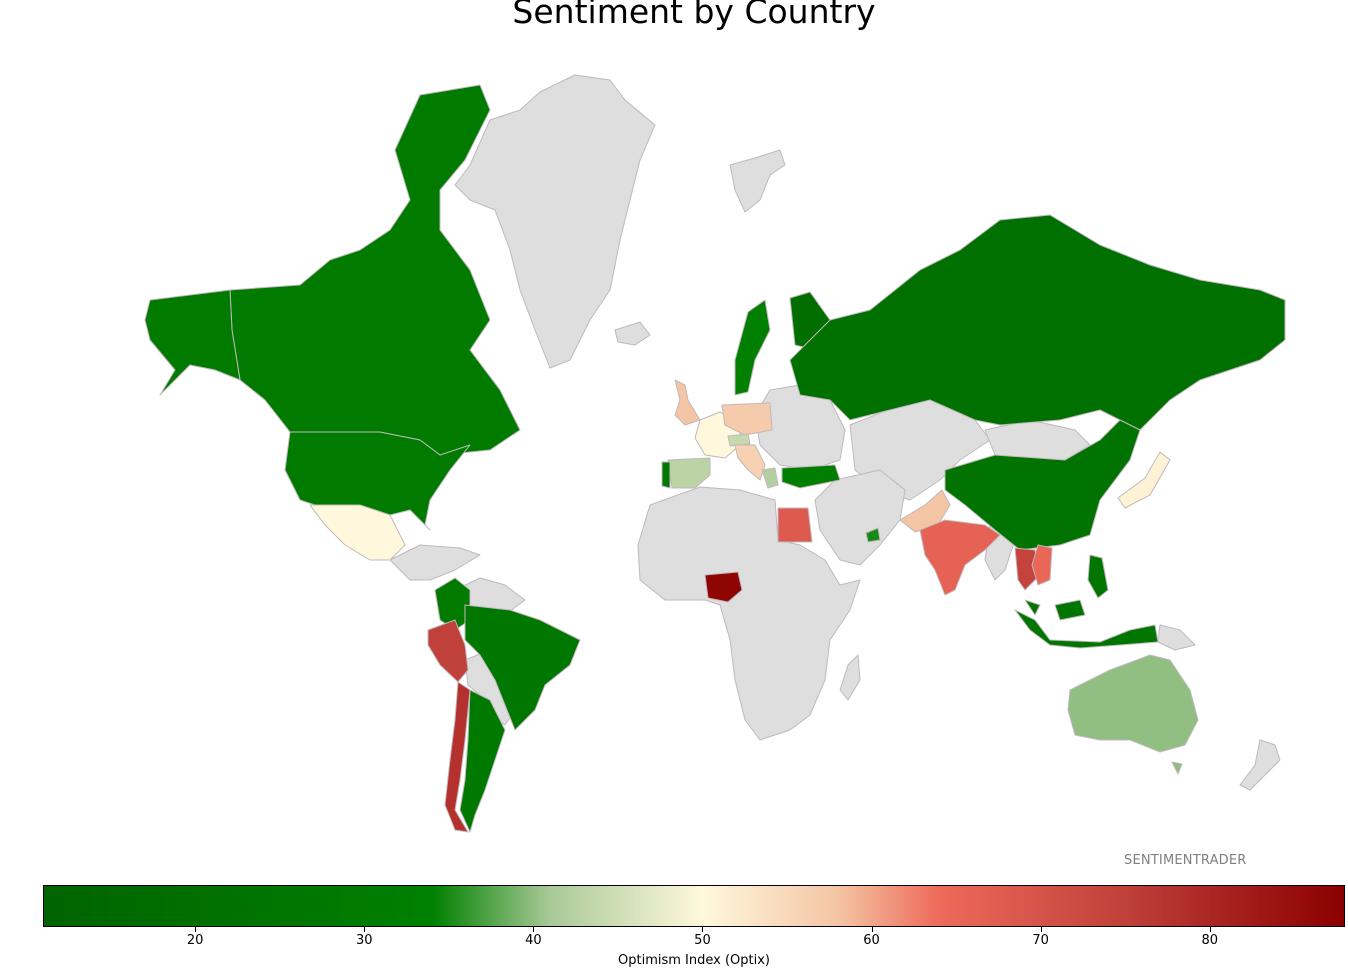  What do you see at coordinates (694, 960) in the screenshot?
I see `colorbar-label: Optimism Index (Optix)` at bounding box center [694, 960].